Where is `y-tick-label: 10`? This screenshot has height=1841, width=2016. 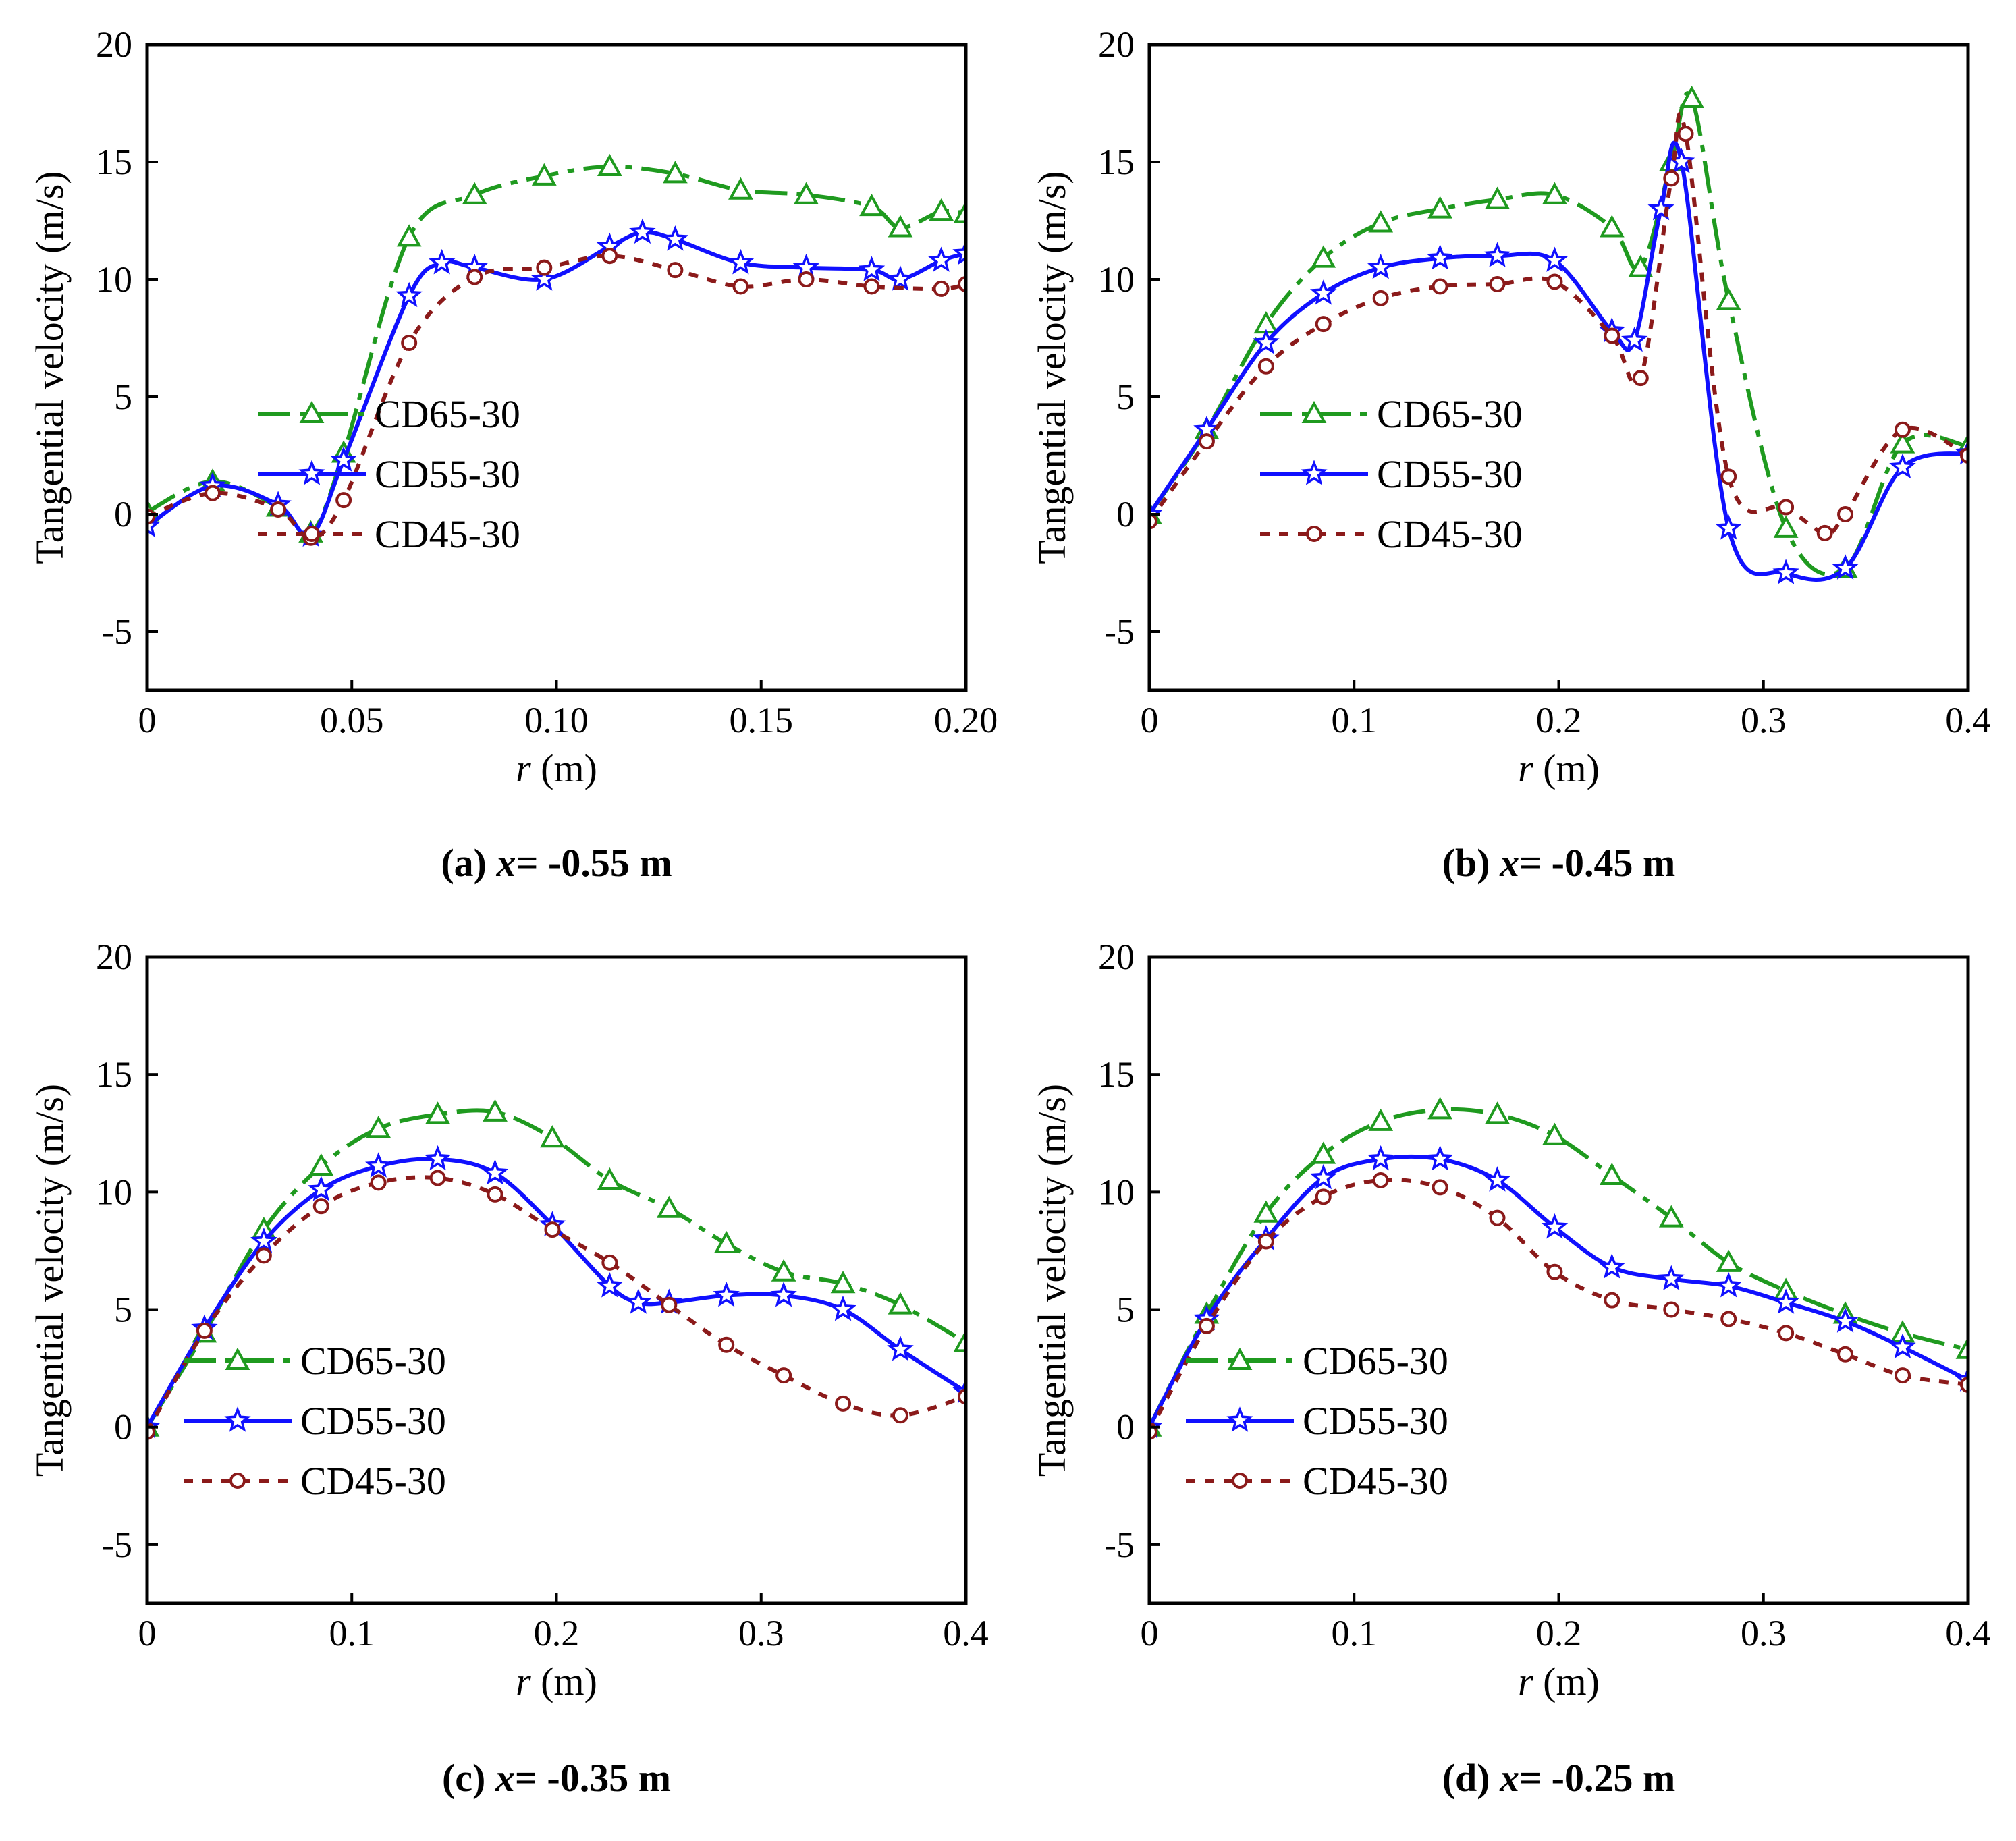 y-tick-label: 10 is located at coordinates (1116, 279).